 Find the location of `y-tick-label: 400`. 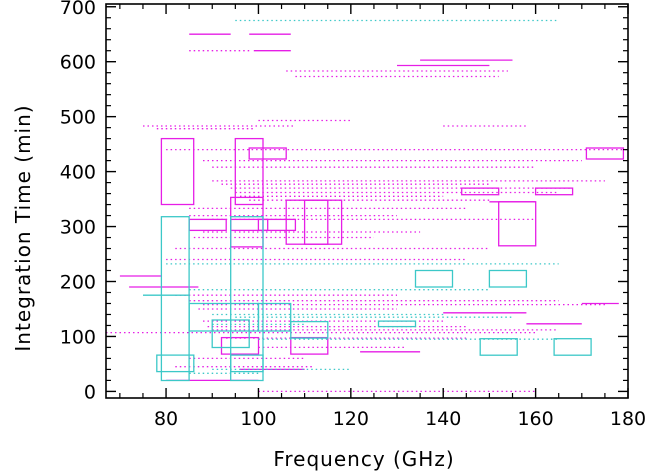

y-tick-label: 400 is located at coordinates (78, 173).